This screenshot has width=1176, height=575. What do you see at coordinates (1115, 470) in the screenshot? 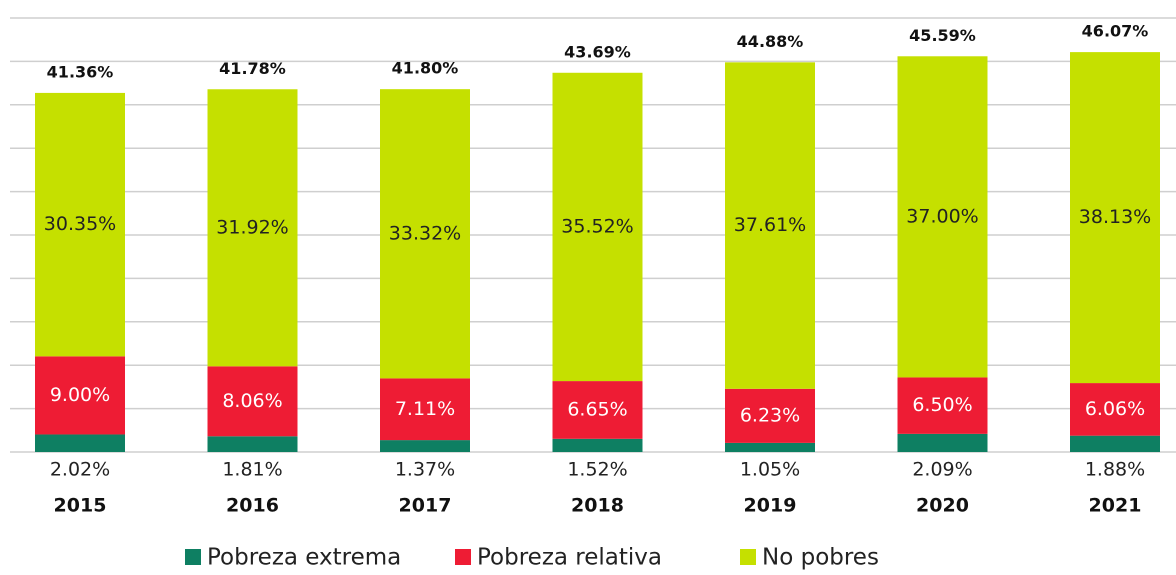
I see `value-label: 1.88%` at bounding box center [1115, 470].